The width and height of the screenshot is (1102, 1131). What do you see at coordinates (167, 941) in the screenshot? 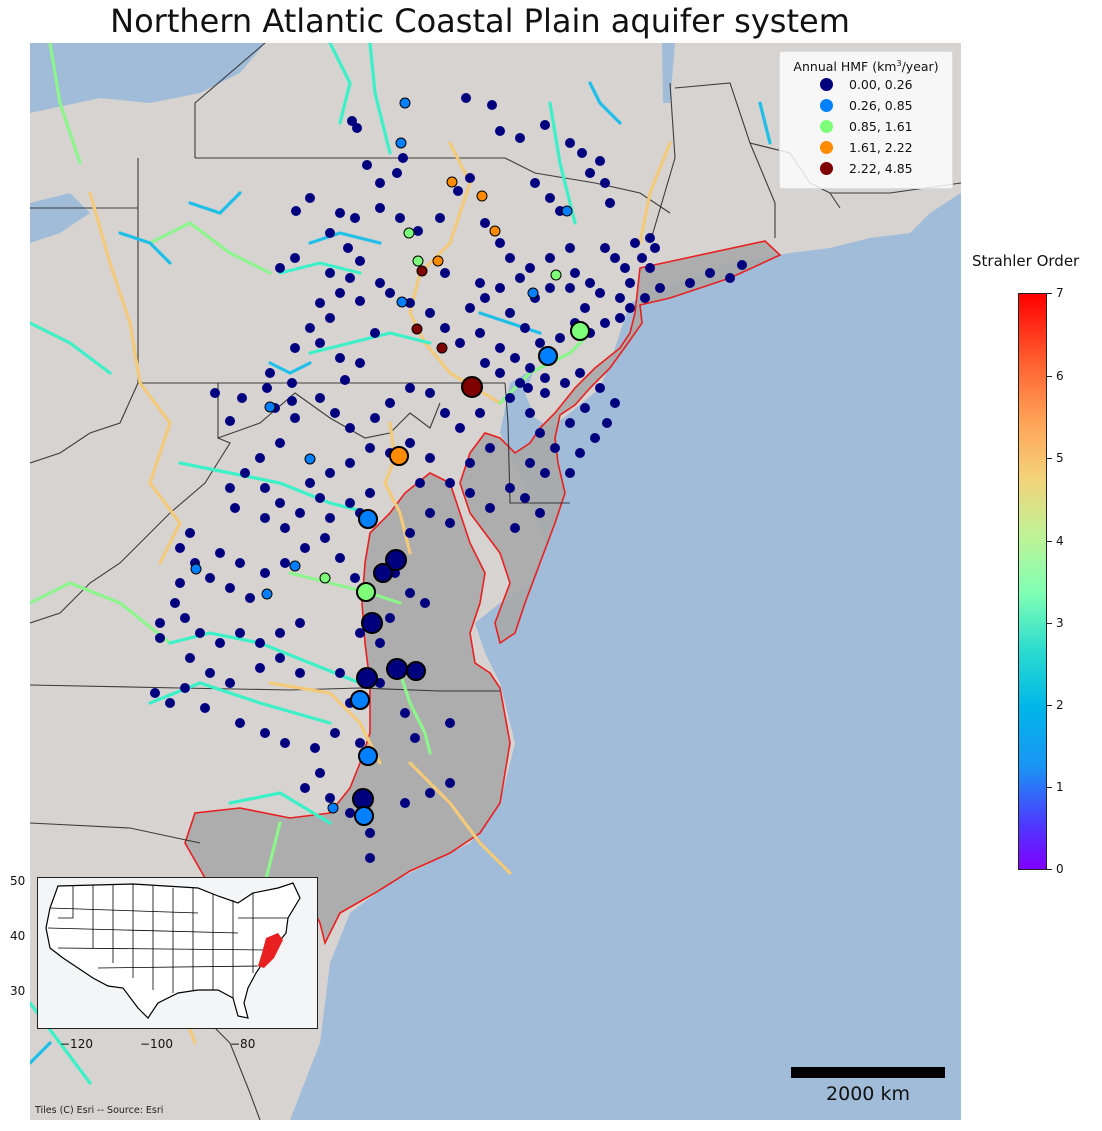
I see `inset-state-lines` at bounding box center [167, 941].